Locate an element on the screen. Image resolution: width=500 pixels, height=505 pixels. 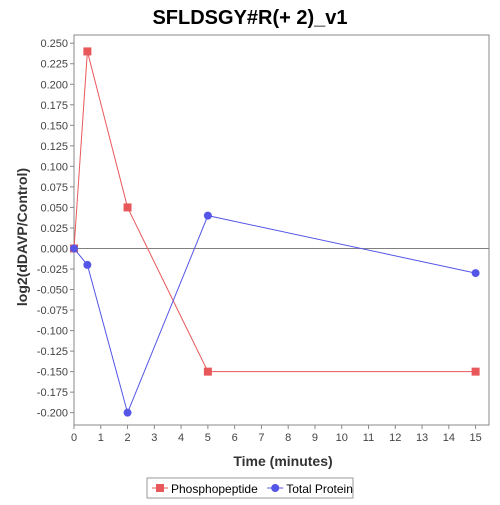
legend-marker-total-protein is located at coordinates (275, 488).